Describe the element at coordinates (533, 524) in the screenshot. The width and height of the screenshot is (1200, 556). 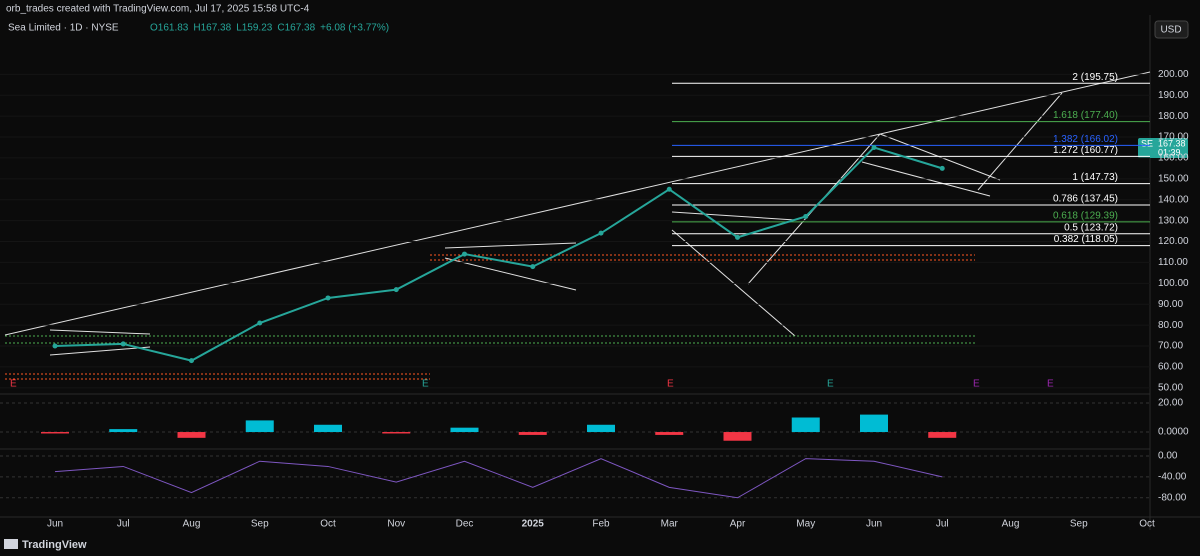
I see `x-tick-label: 2025` at that location.